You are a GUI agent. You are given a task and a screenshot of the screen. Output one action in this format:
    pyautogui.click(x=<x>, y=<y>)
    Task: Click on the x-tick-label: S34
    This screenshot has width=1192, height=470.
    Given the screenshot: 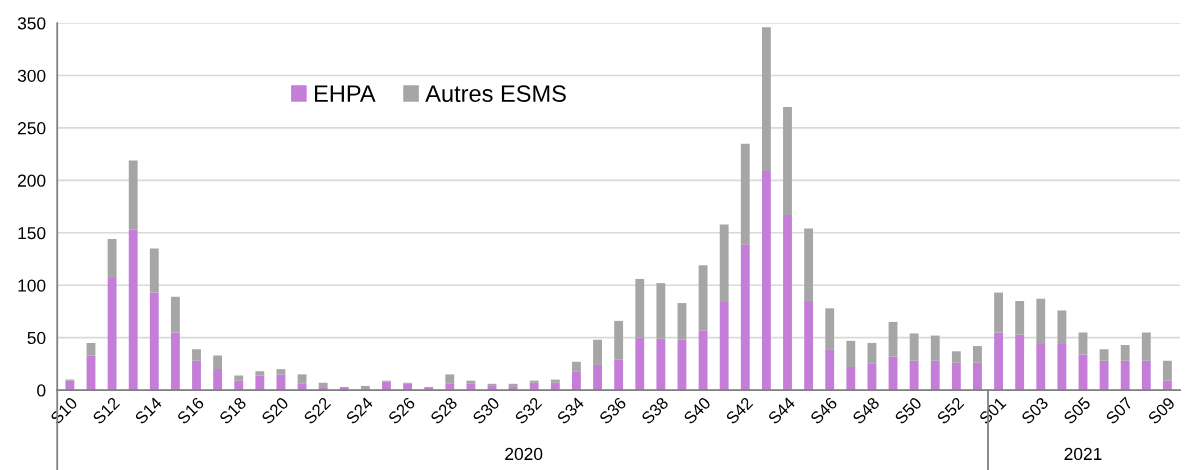 What is the action you would take?
    pyautogui.click(x=570, y=410)
    